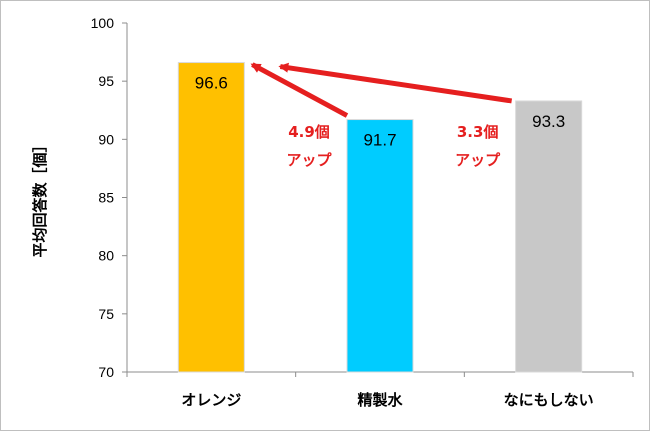 Image resolution: width=650 pixels, height=432 pixels. Describe the element at coordinates (548, 121) in the screenshot. I see `bar-value-label: 93.3` at that location.